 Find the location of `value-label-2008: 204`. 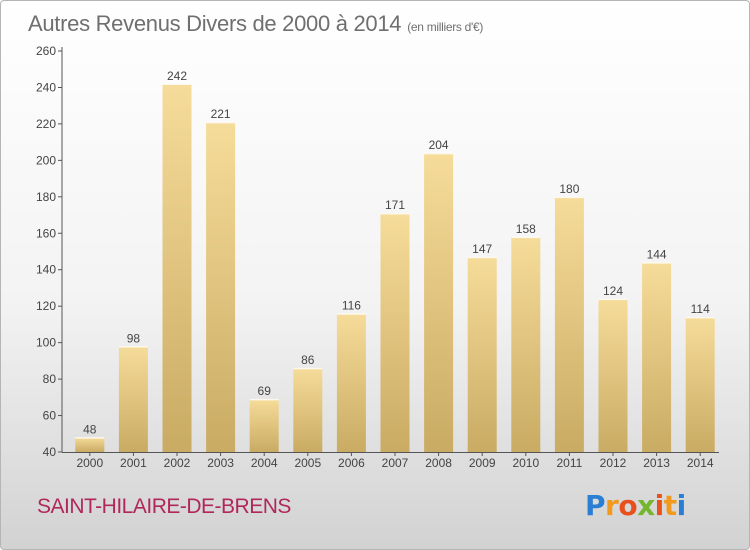

value-label-2008: 204 is located at coordinates (439, 145).